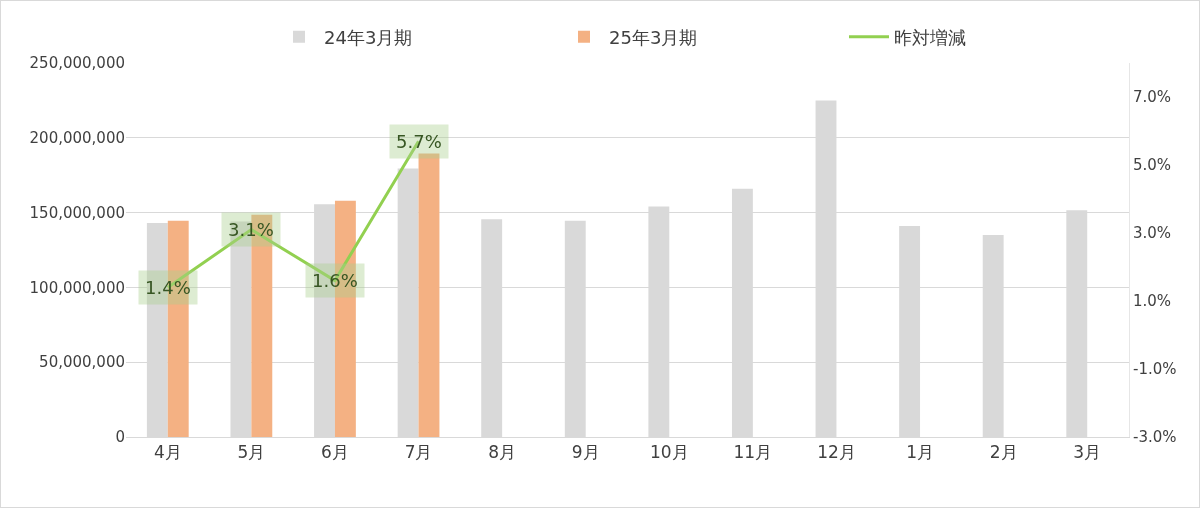  What do you see at coordinates (920, 452) in the screenshot?
I see `x-tick-label: 1月` at bounding box center [920, 452].